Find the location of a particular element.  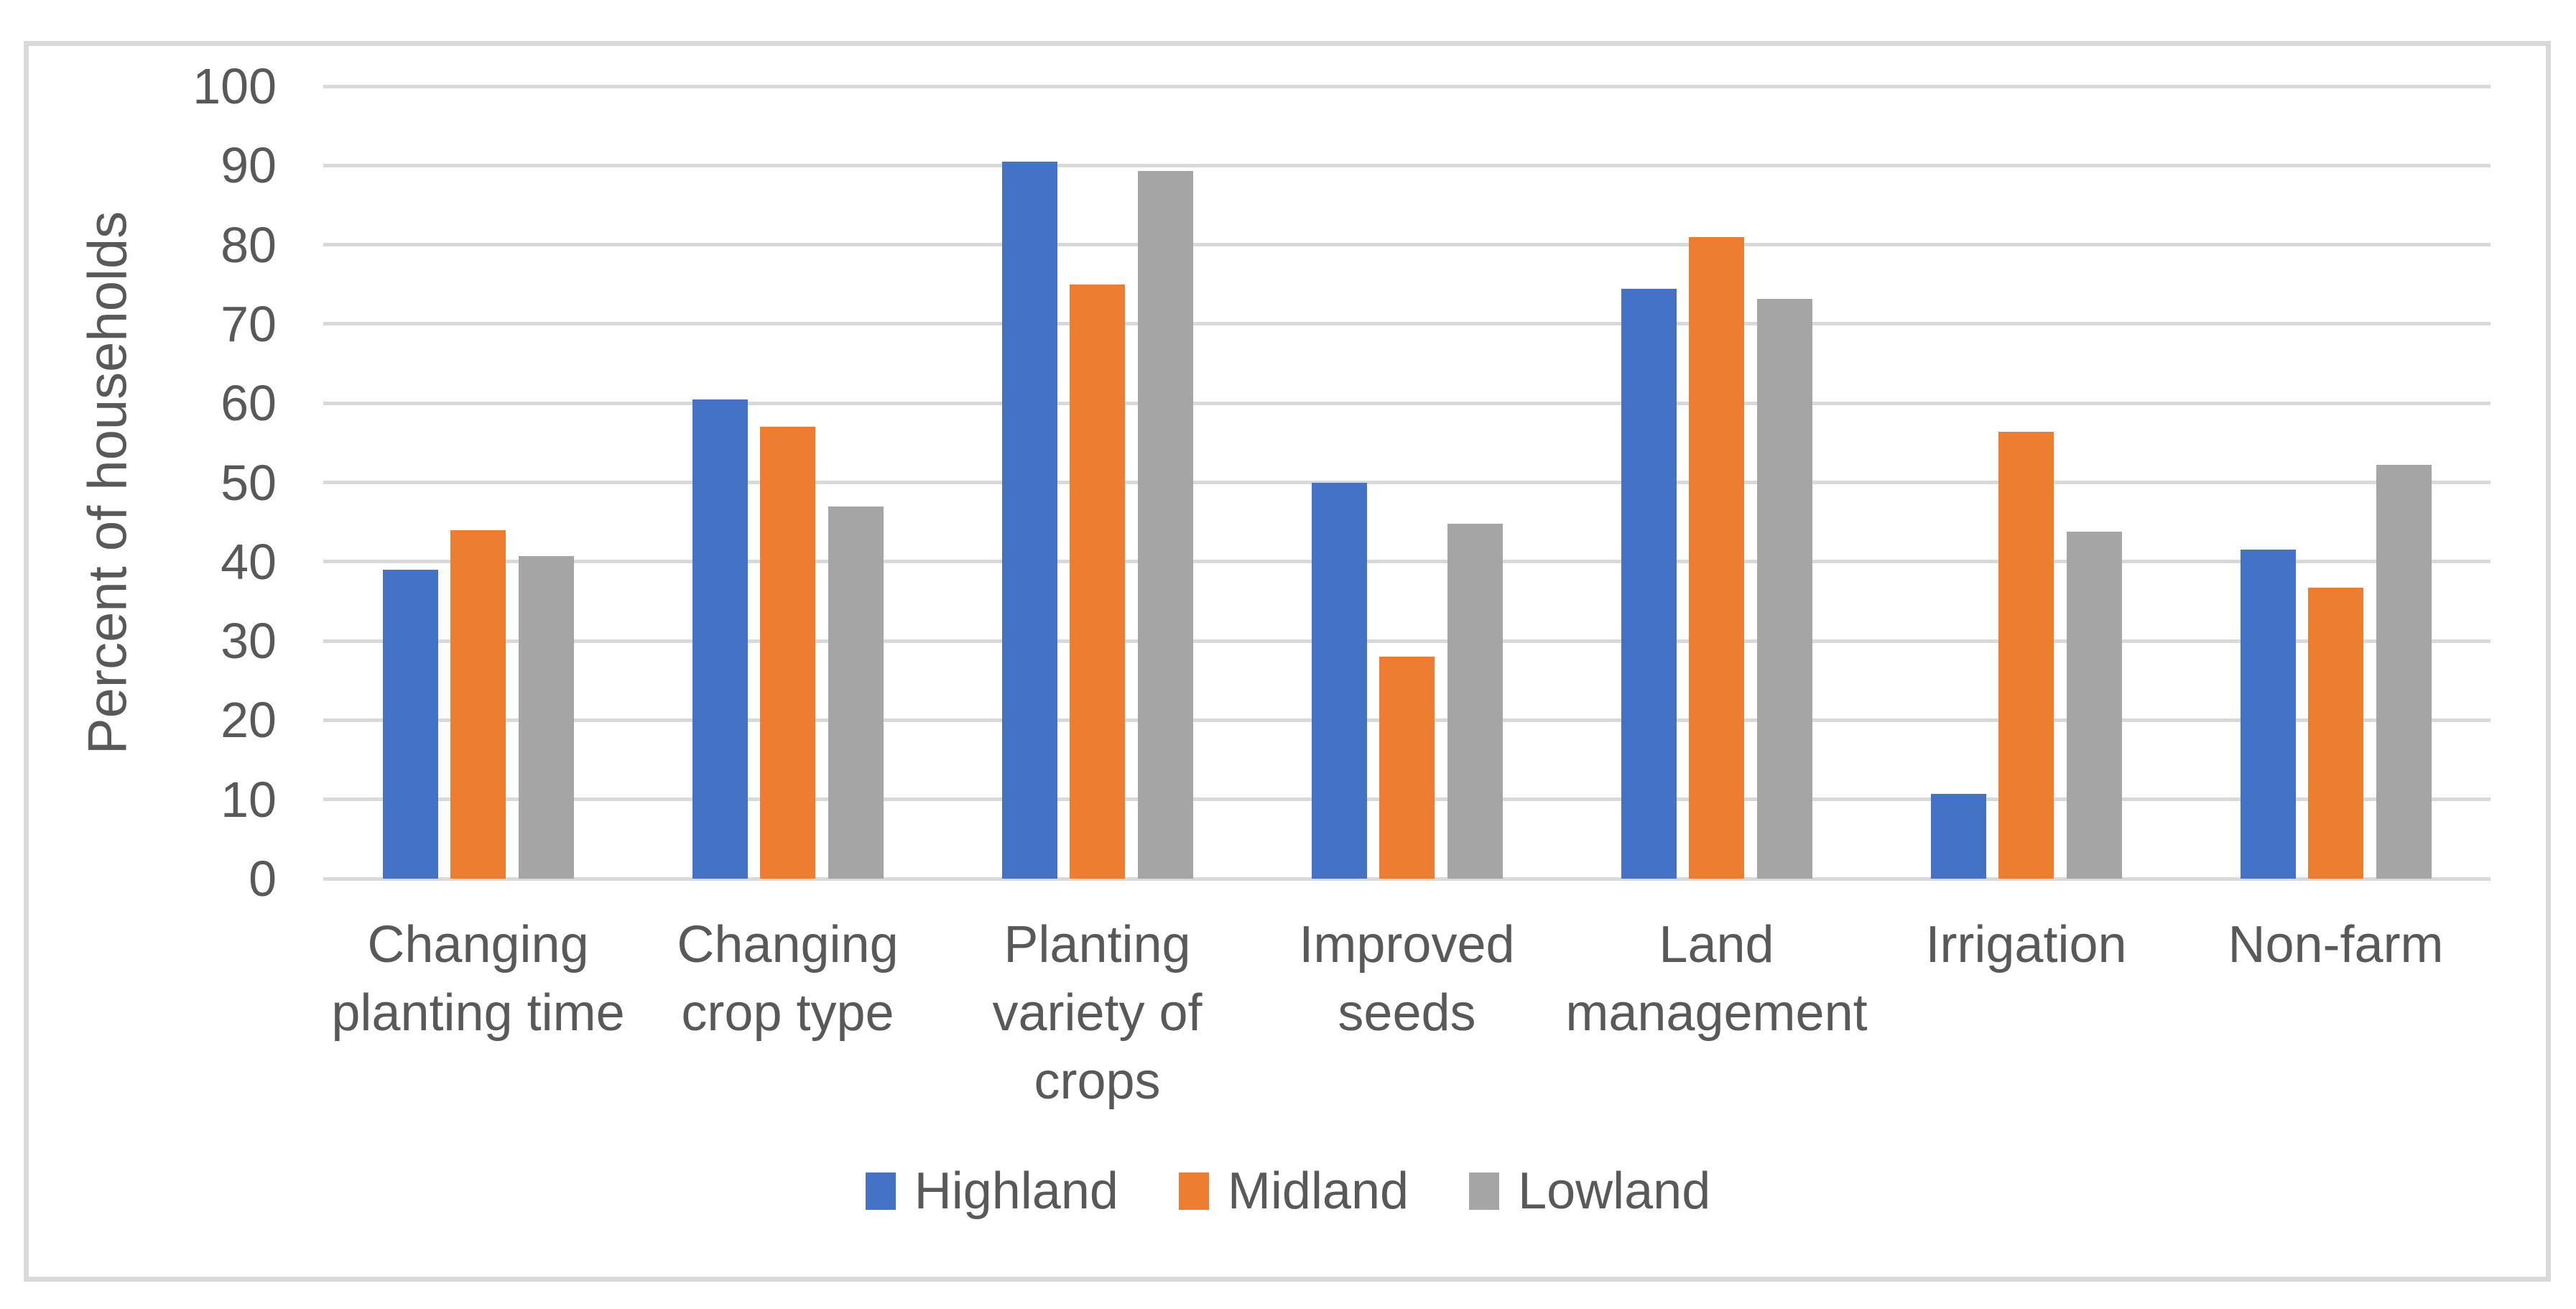

category-label: Improved seeds is located at coordinates (1407, 979).